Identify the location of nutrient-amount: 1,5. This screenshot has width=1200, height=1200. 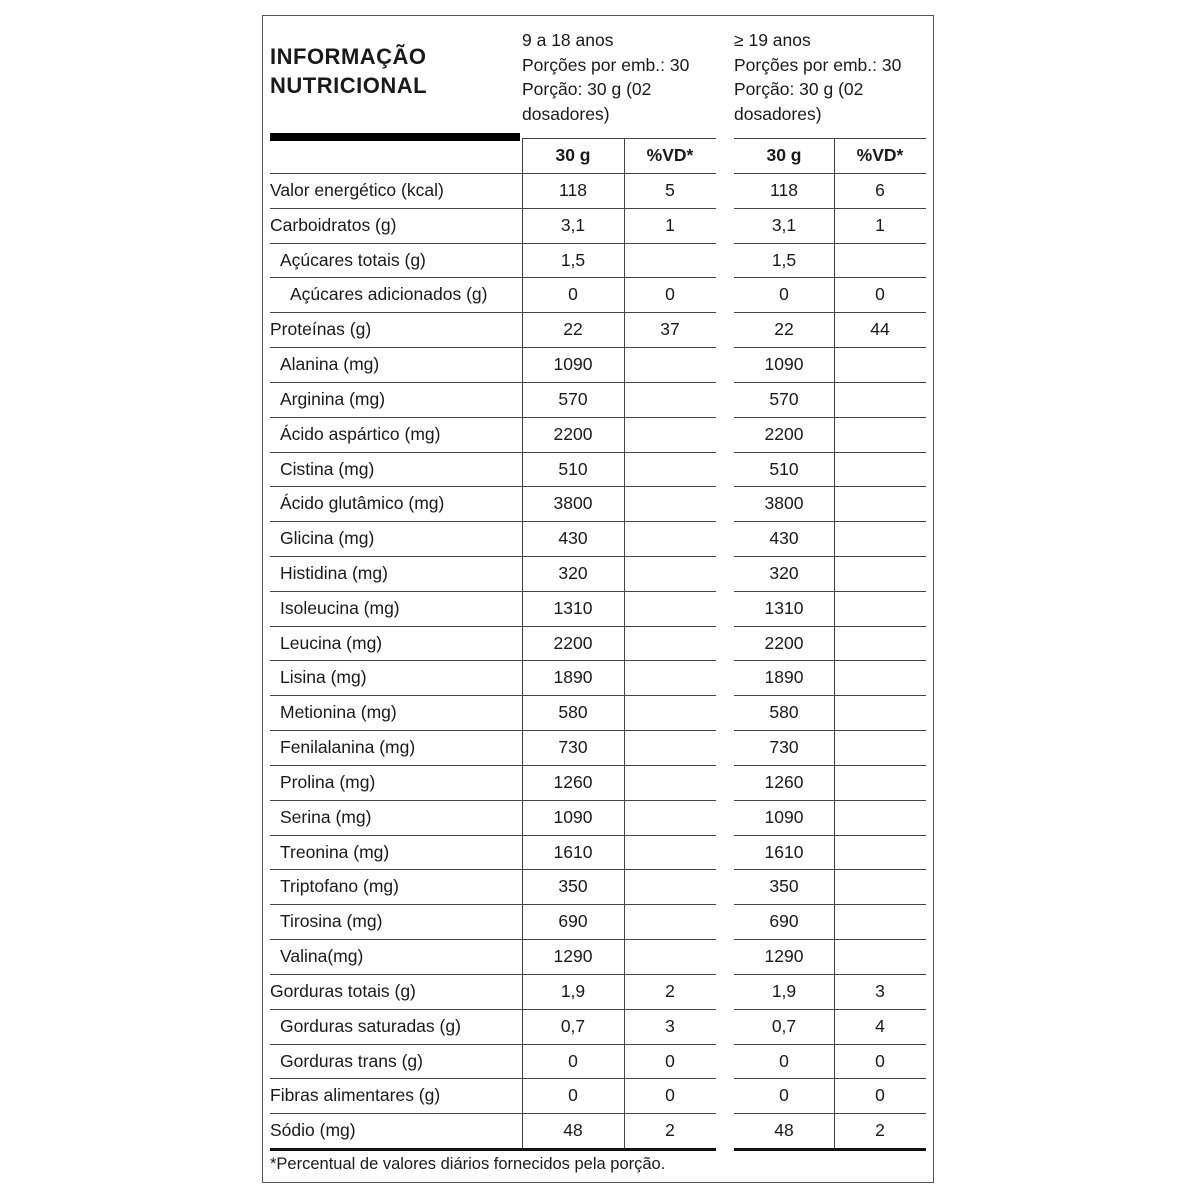
(784, 259).